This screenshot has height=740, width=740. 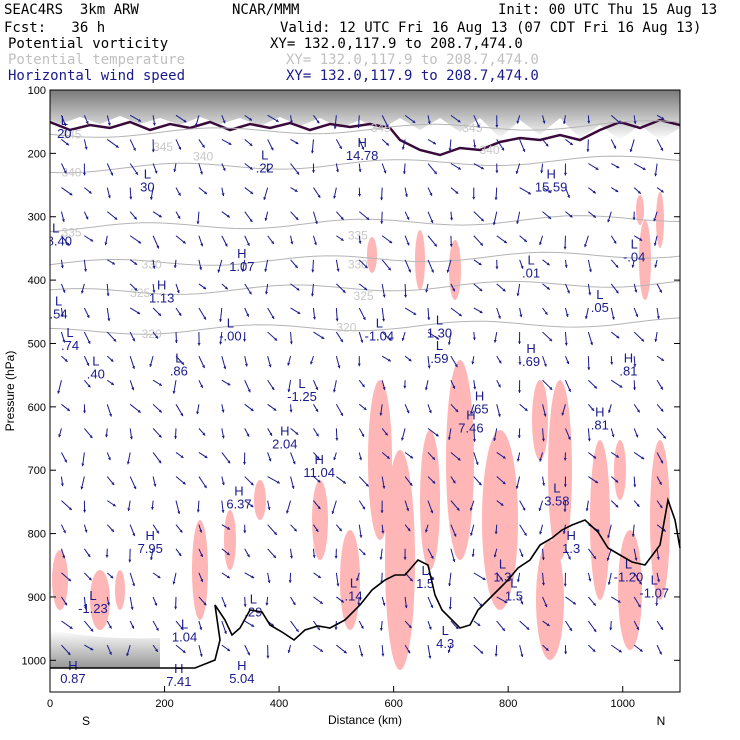 What do you see at coordinates (266, 10) in the screenshot?
I see `organization: NCAR/MMM` at bounding box center [266, 10].